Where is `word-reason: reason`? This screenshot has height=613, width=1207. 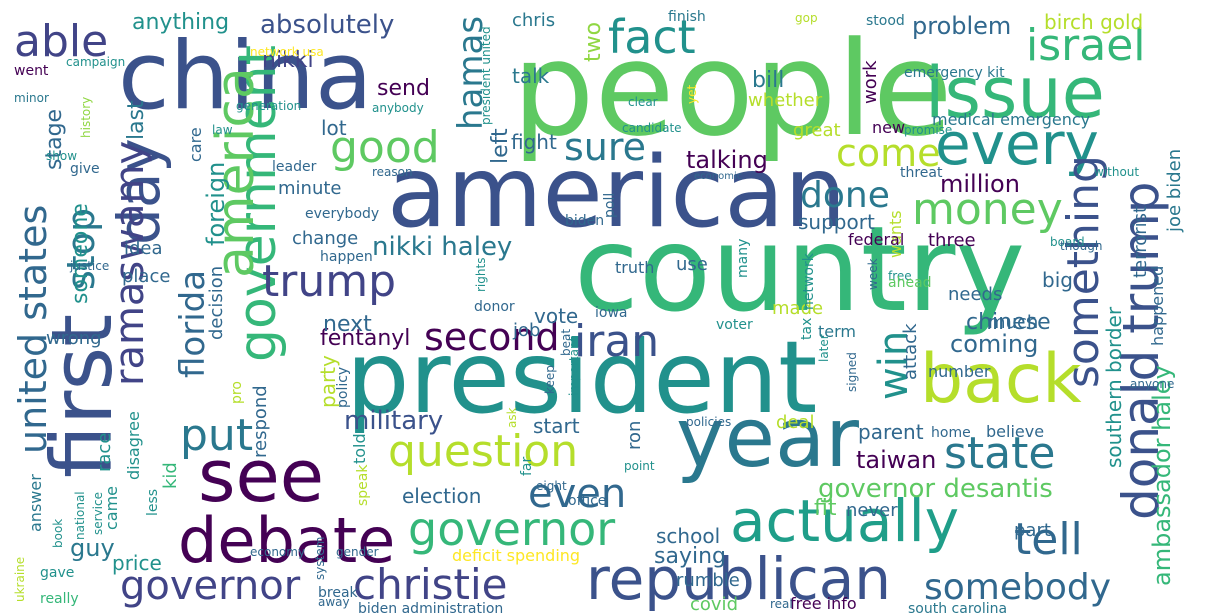 word-reason: reason is located at coordinates (392, 172).